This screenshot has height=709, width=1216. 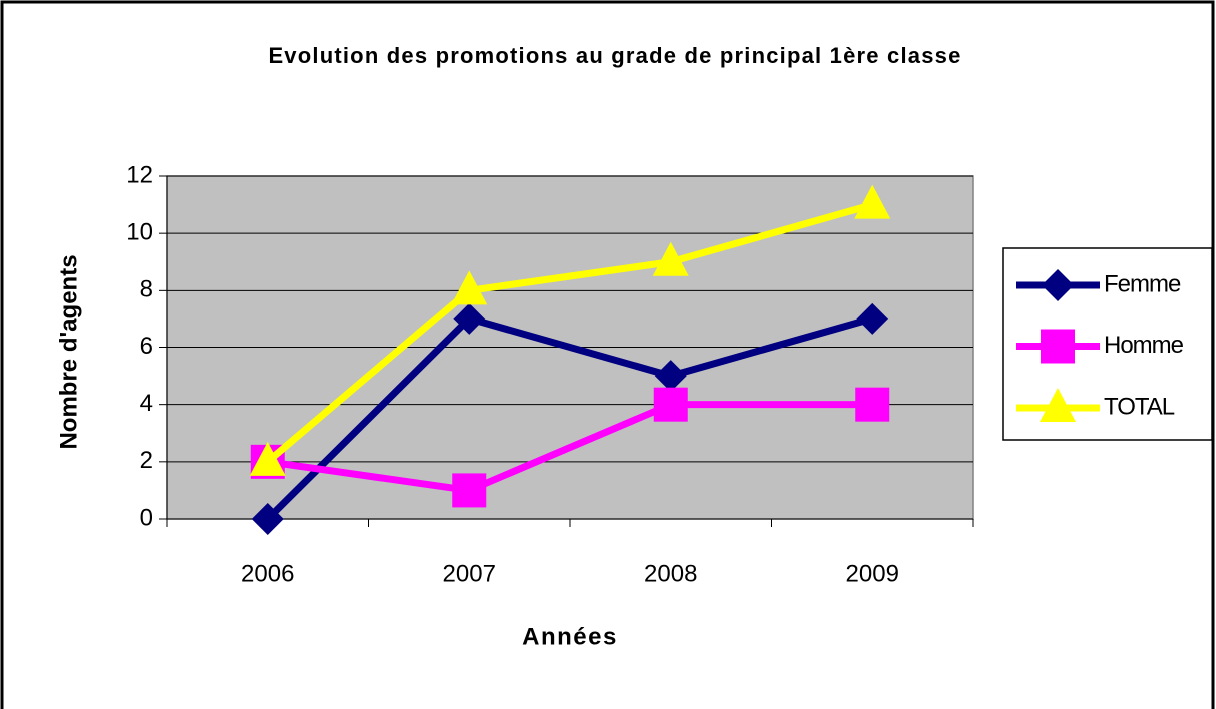 I want to click on y-axis-label: Nombre d'agents, so click(x=68, y=351).